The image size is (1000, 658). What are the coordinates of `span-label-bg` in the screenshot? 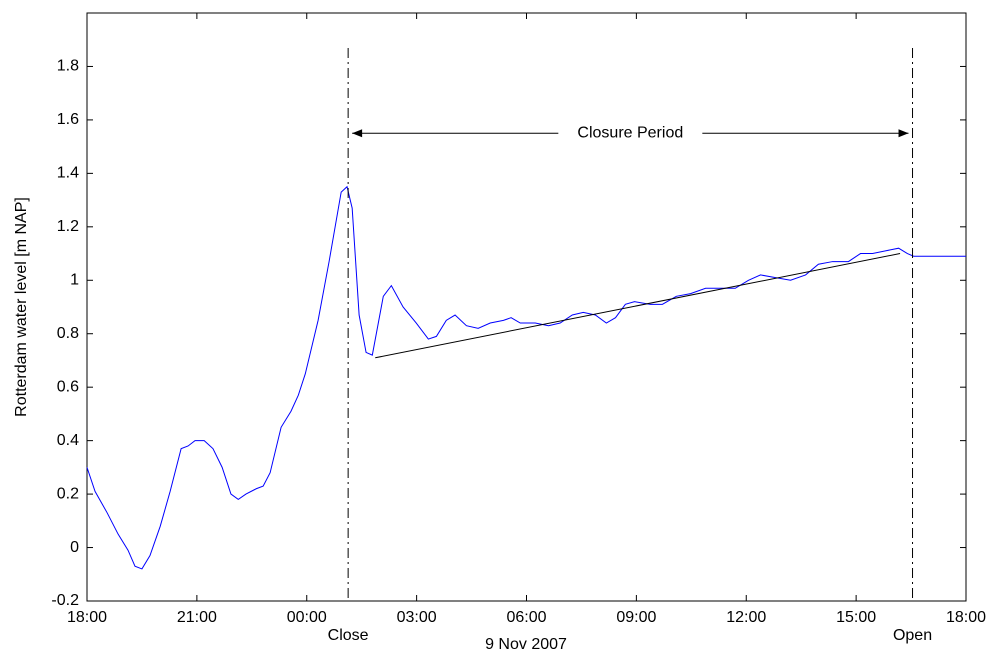 It's located at (630, 133).